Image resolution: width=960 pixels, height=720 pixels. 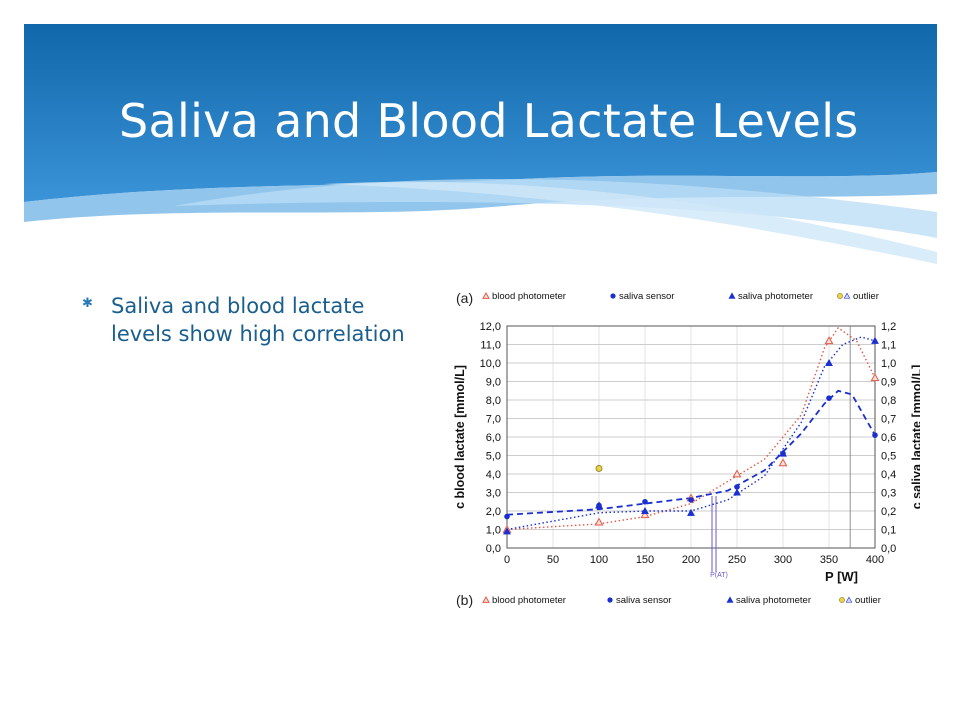 I want to click on y-tick-label: 9,0, so click(x=493, y=383).